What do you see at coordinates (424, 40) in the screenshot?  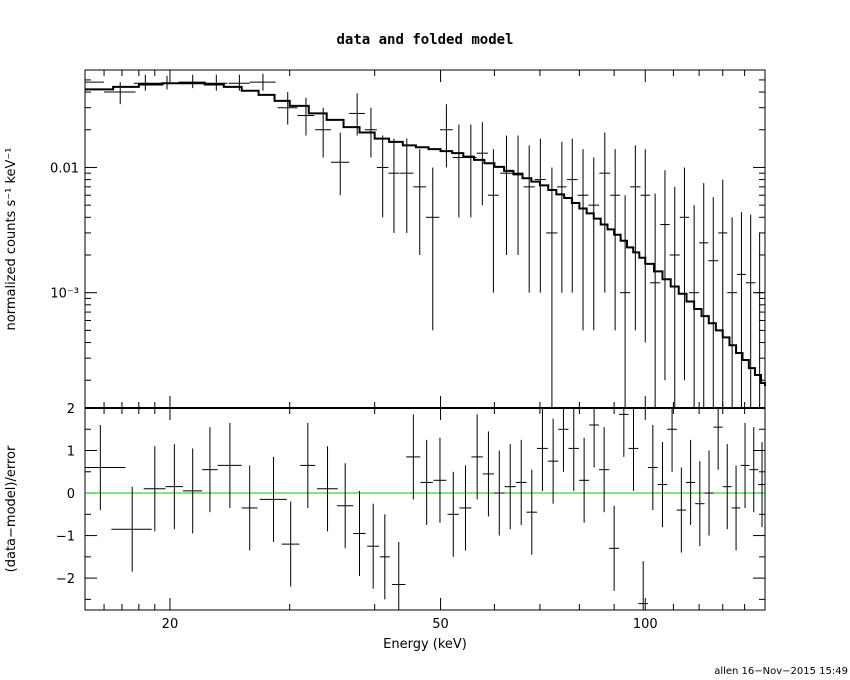 I see `chart-title: data and folded model` at bounding box center [424, 40].